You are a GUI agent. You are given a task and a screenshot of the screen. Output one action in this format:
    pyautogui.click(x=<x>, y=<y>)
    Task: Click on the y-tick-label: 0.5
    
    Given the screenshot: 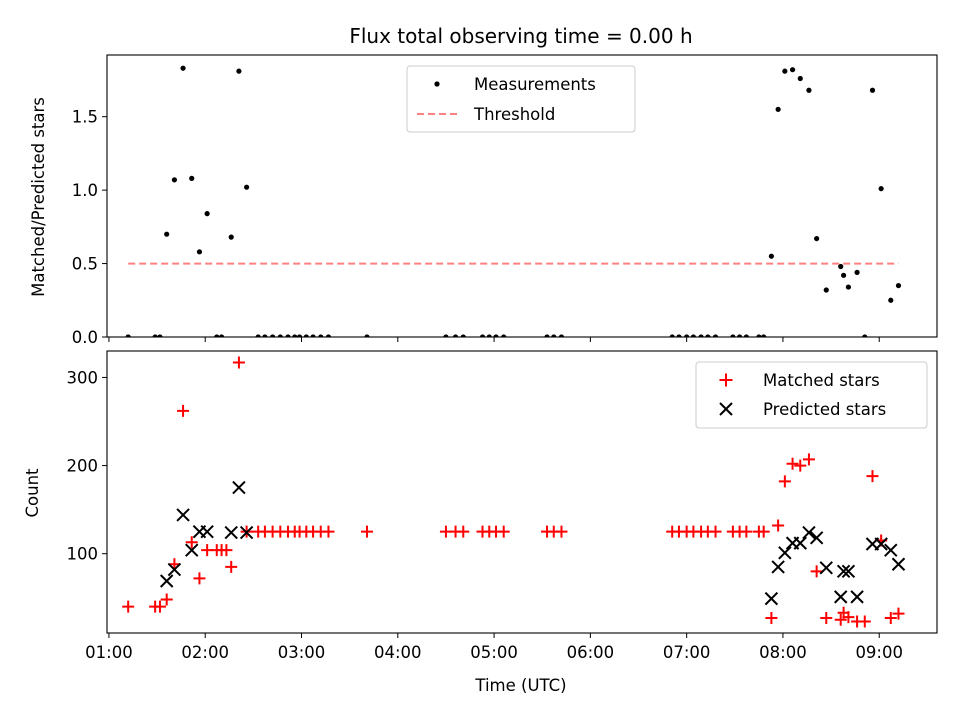 What is the action you would take?
    pyautogui.click(x=85, y=264)
    